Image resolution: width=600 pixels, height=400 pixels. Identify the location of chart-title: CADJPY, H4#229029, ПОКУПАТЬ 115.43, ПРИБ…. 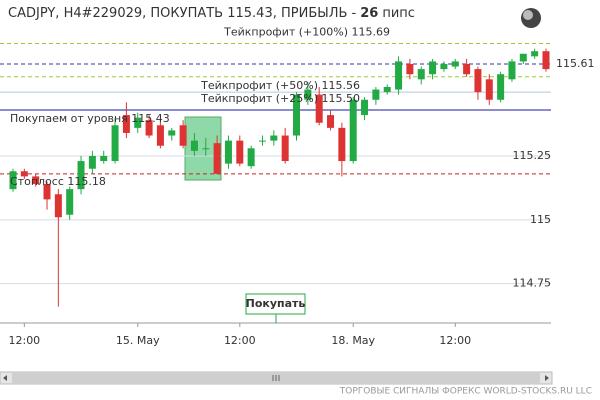
(211, 13).